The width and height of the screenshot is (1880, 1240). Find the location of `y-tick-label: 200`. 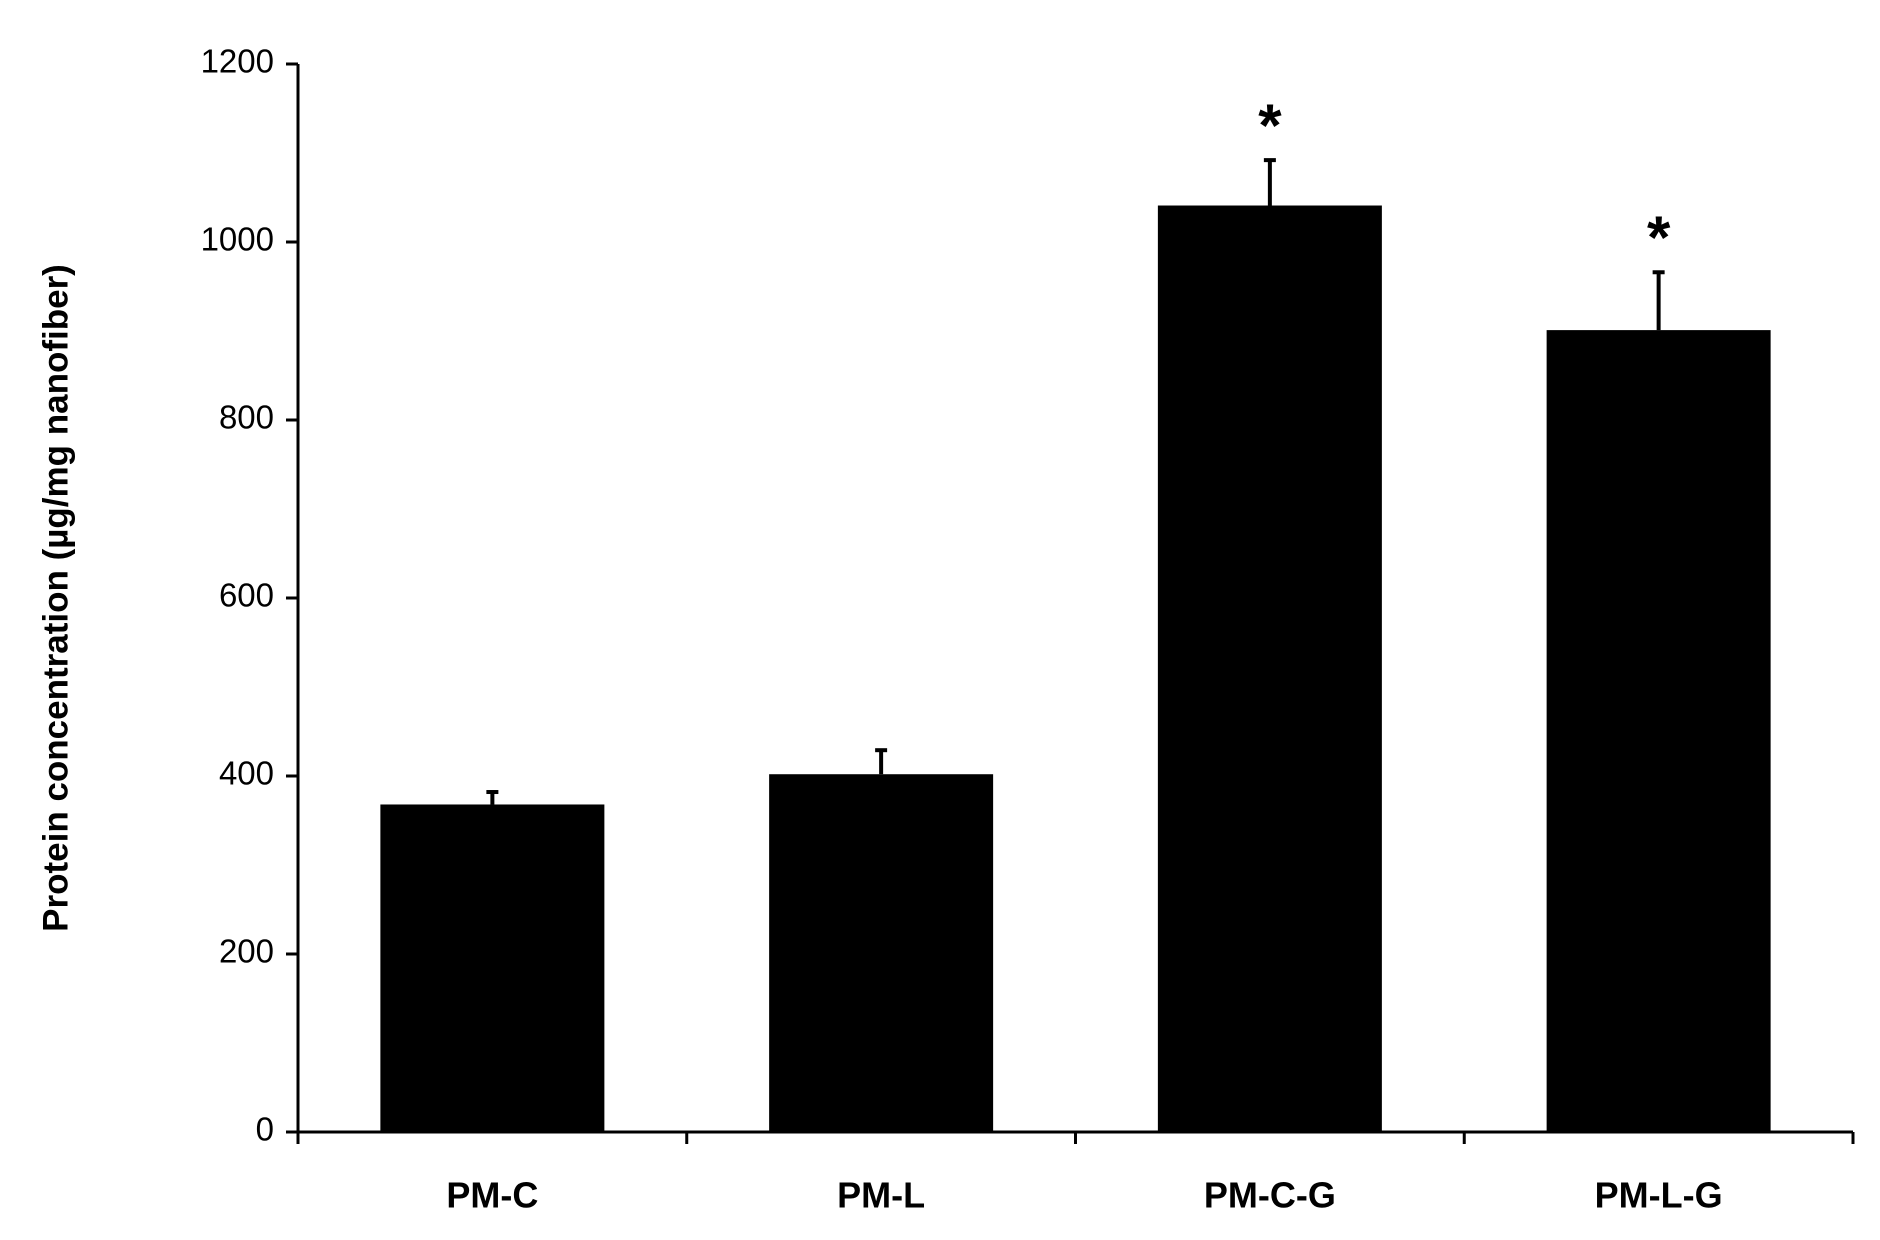

y-tick-label: 200 is located at coordinates (246, 951).